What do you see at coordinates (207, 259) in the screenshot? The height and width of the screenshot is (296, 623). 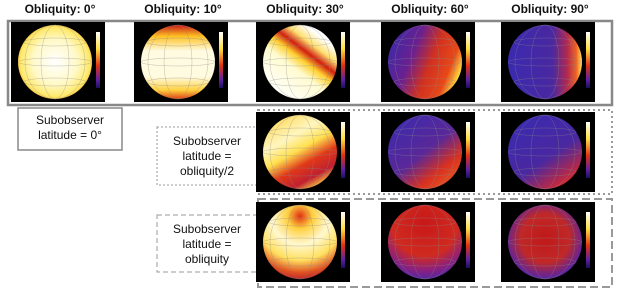 I see `row-label: obliquity` at bounding box center [207, 259].